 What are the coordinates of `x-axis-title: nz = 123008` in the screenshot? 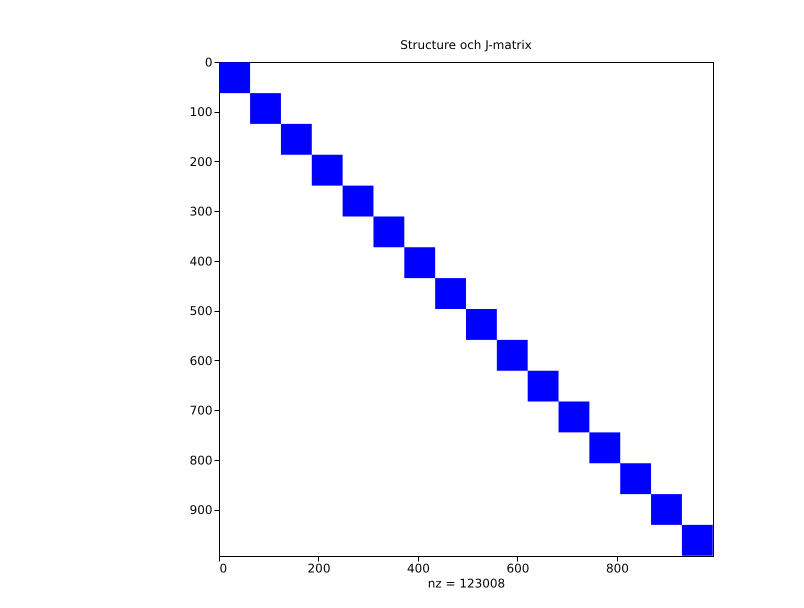 It's located at (467, 583).